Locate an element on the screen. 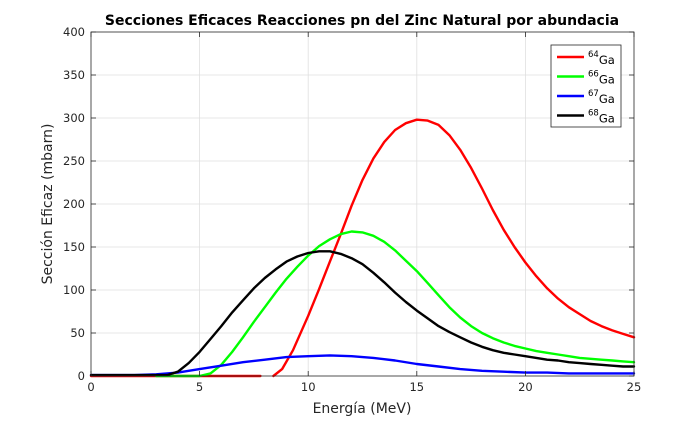  y-tick-label: 350 is located at coordinates (74, 75).